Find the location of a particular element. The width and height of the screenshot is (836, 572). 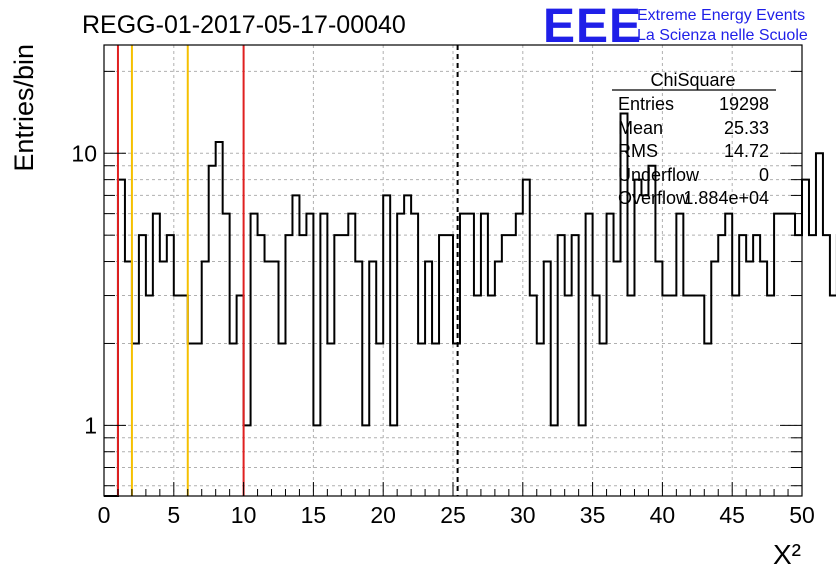

x-tick-label: 0 is located at coordinates (104, 515).